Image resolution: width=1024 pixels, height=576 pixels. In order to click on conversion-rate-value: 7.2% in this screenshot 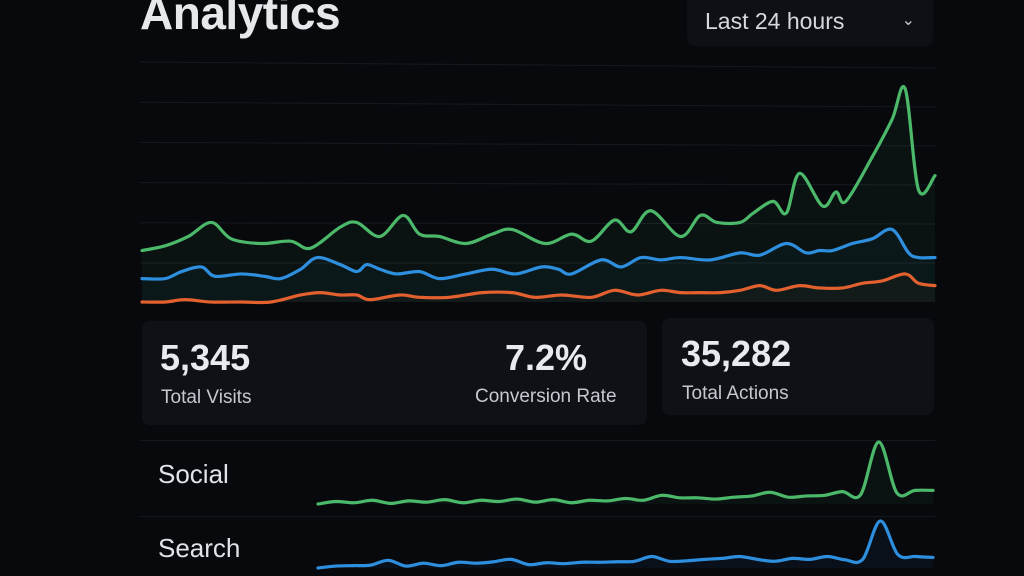, I will do `click(546, 357)`.